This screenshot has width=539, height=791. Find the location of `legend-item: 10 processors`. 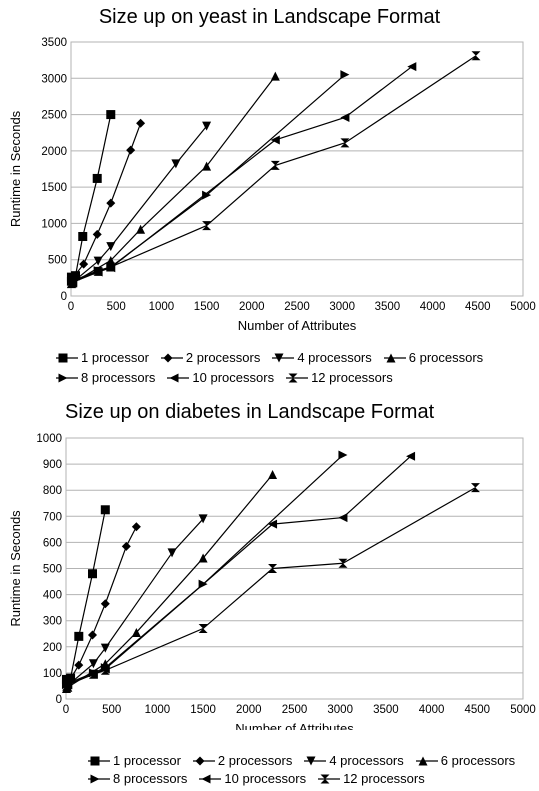

legend-item: 10 processors is located at coordinates (220, 377).